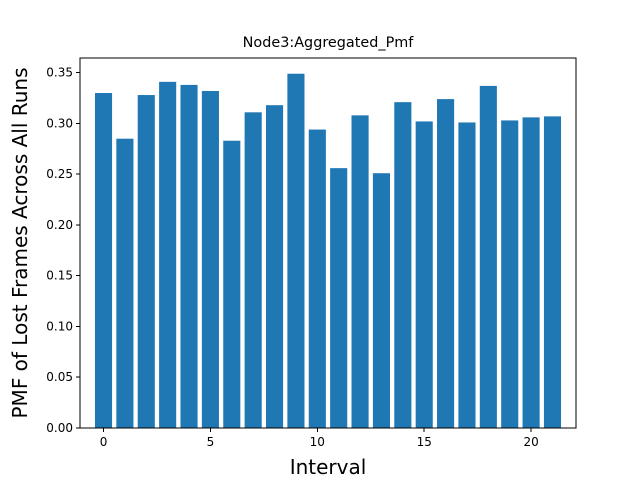 The width and height of the screenshot is (640, 480). What do you see at coordinates (329, 43) in the screenshot?
I see `chart-title: Node3:Aggregated_Pmf` at bounding box center [329, 43].